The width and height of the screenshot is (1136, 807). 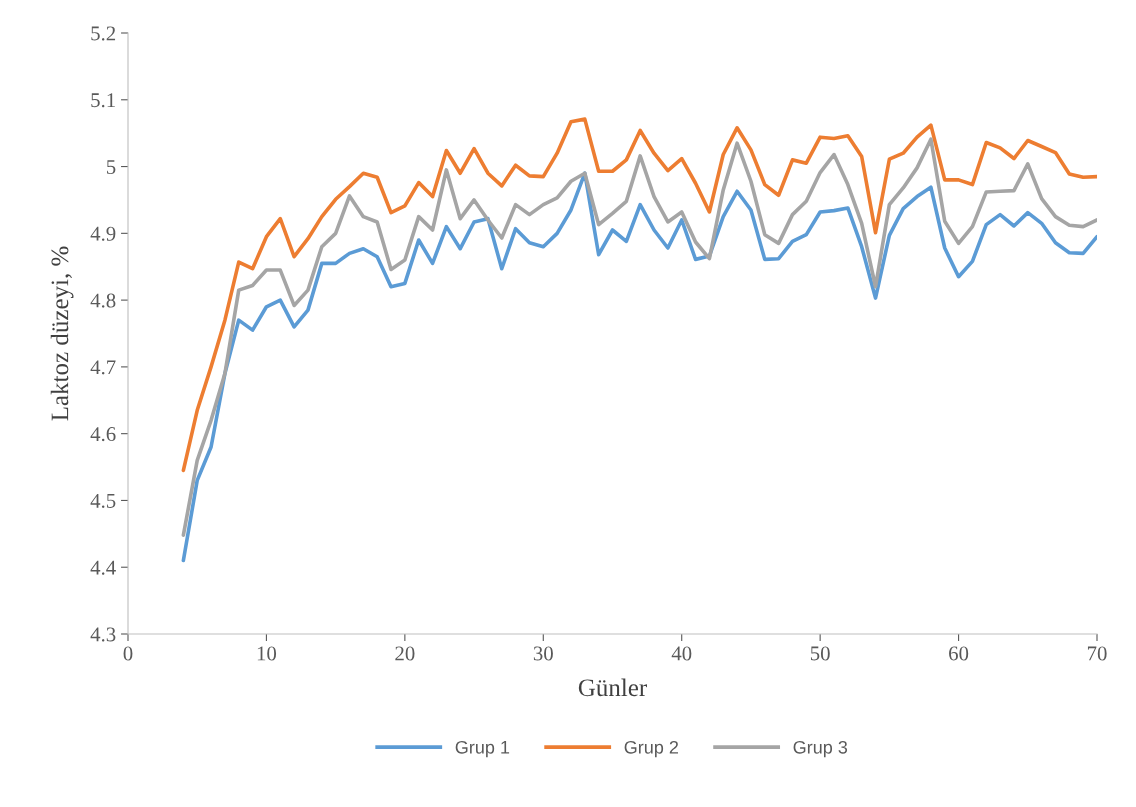 I want to click on y-axis-title: Laktoz düzeyi, %, so click(x=62, y=333).